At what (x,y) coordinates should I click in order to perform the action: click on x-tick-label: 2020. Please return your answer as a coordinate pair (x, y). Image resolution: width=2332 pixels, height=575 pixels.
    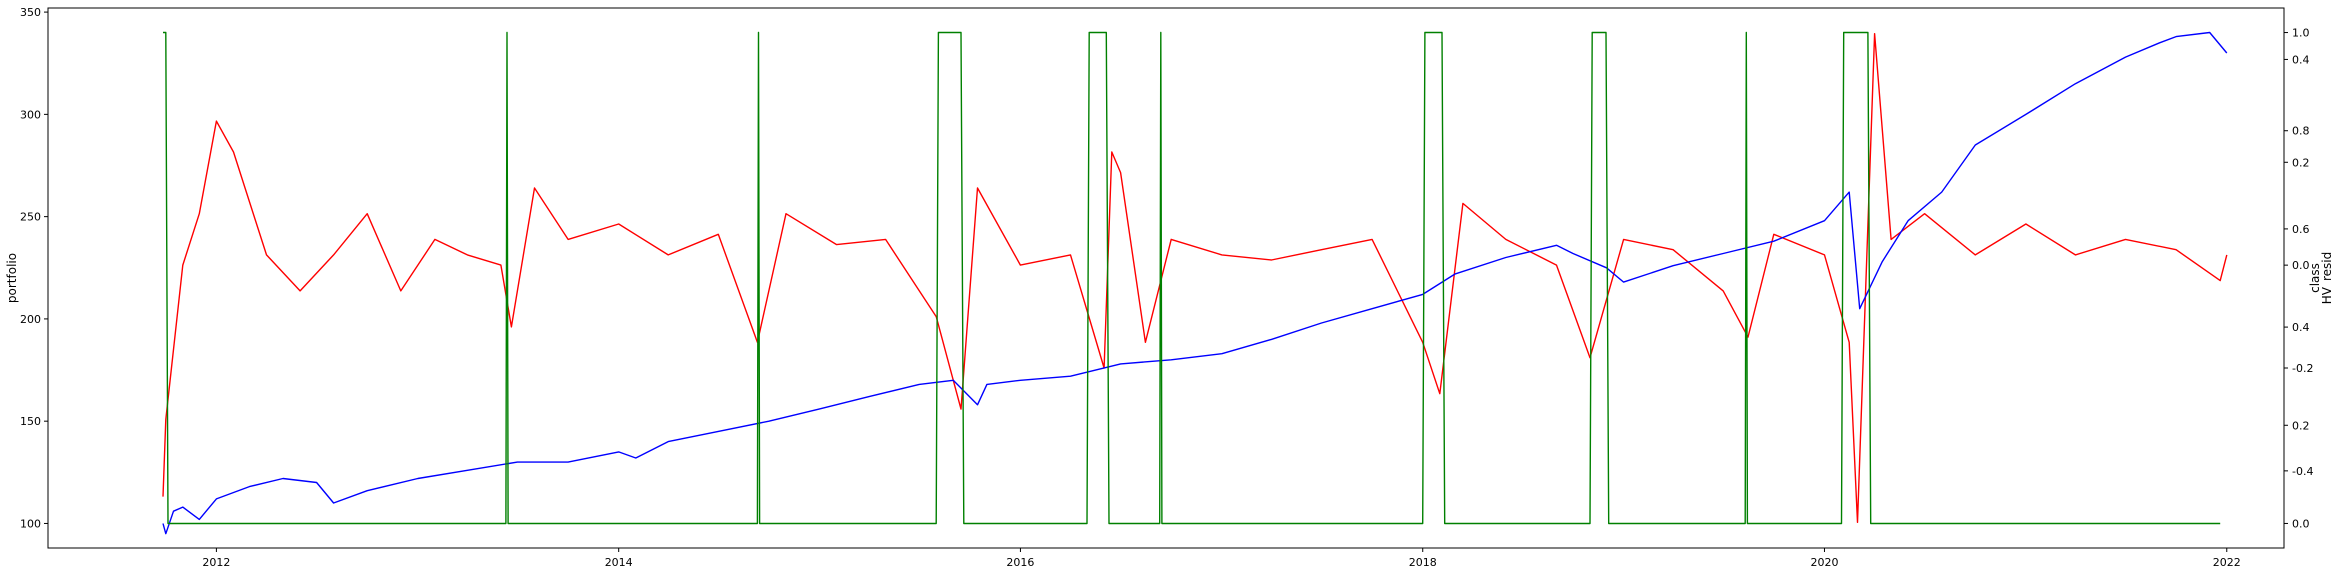
    Looking at the image, I should click on (1824, 562).